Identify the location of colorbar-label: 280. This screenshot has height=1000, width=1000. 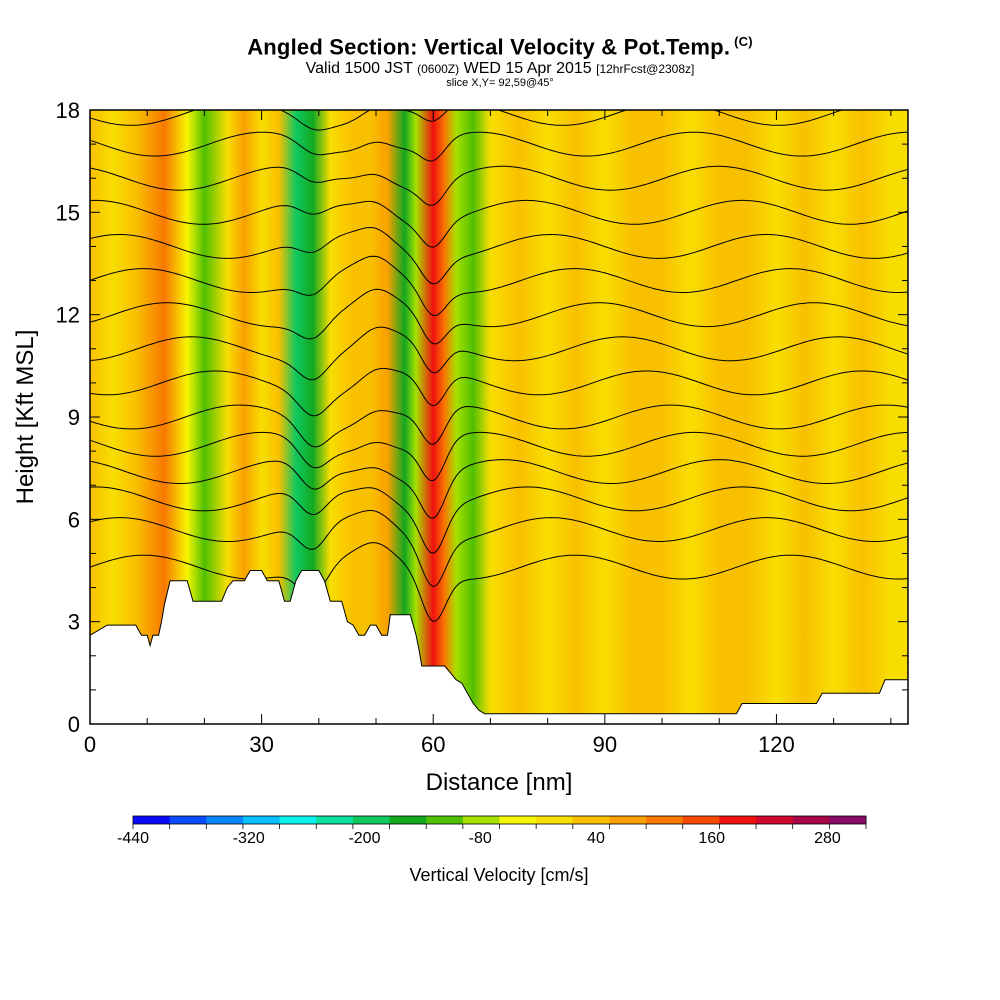
(827, 838).